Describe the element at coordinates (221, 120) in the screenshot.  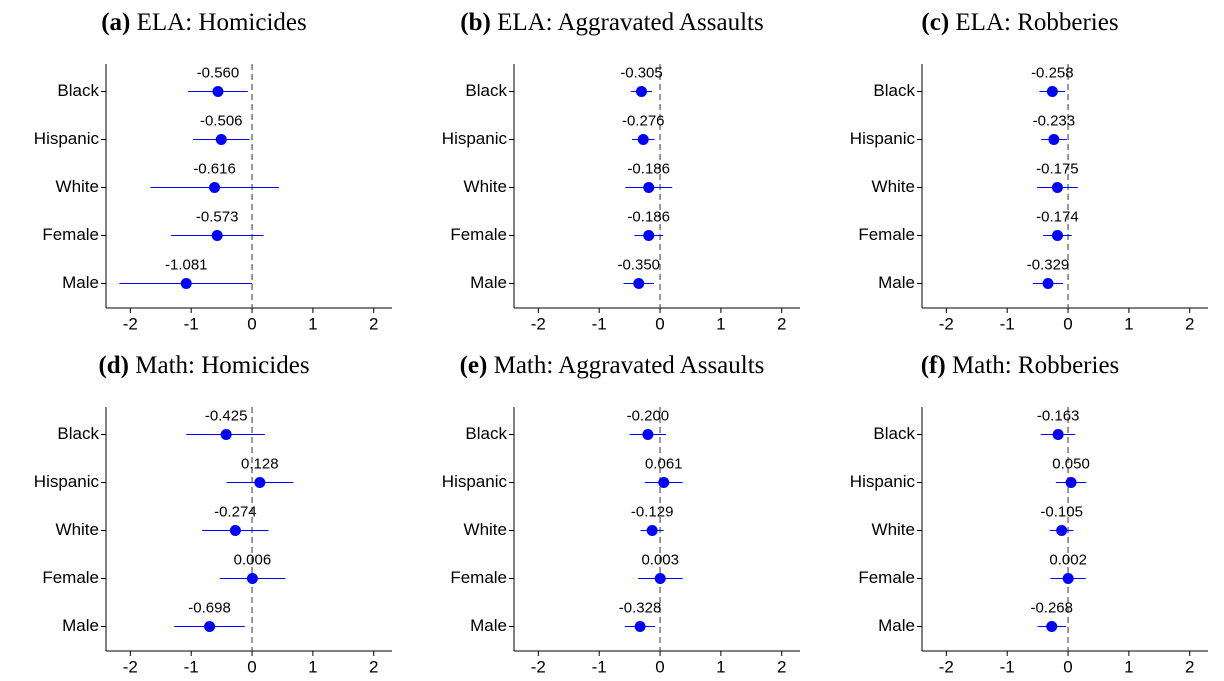
I see `value-label: -0.506` at that location.